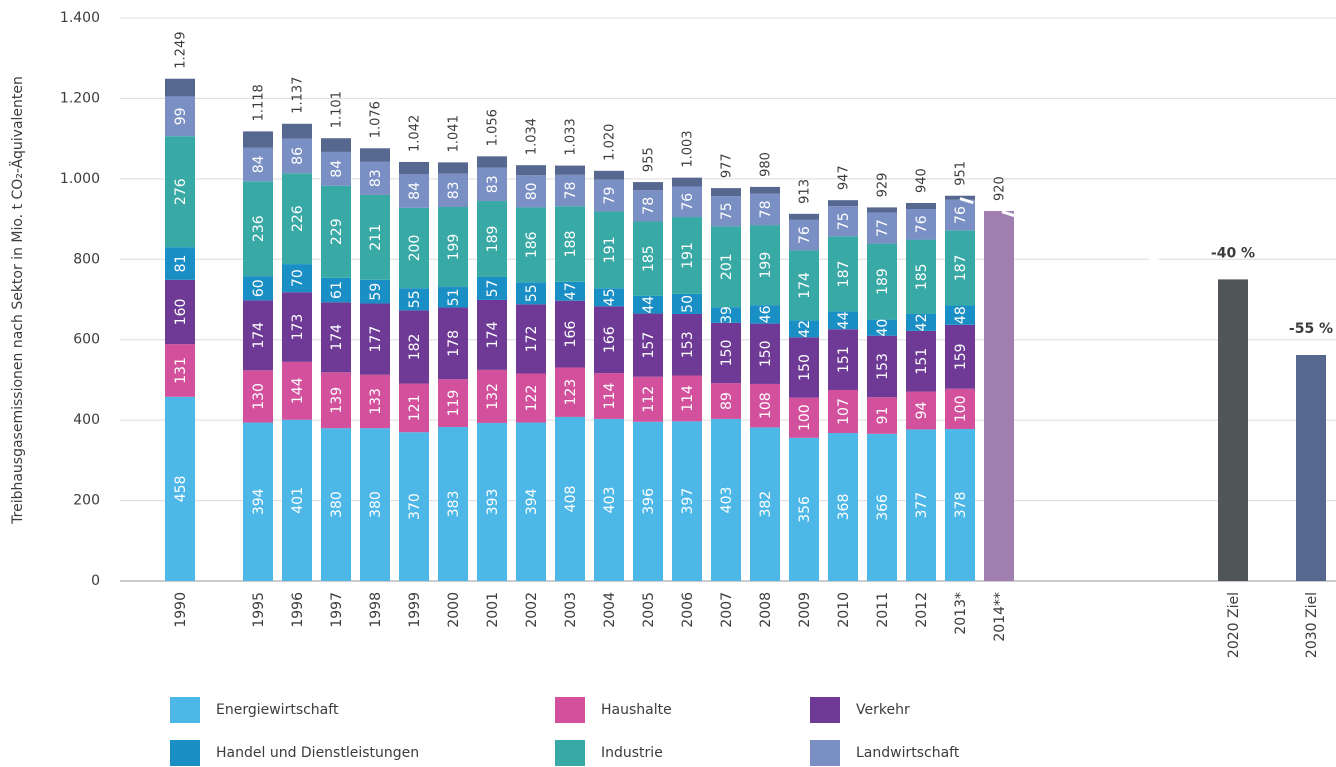 The width and height of the screenshot is (1336, 767). Describe the element at coordinates (649, 610) in the screenshot. I see `x-tick-label: 2005` at that location.